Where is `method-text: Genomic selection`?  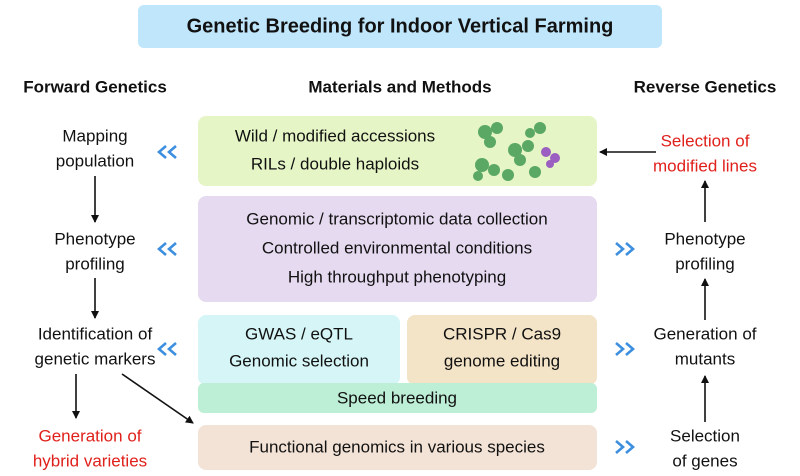 method-text: Genomic selection is located at coordinates (299, 360).